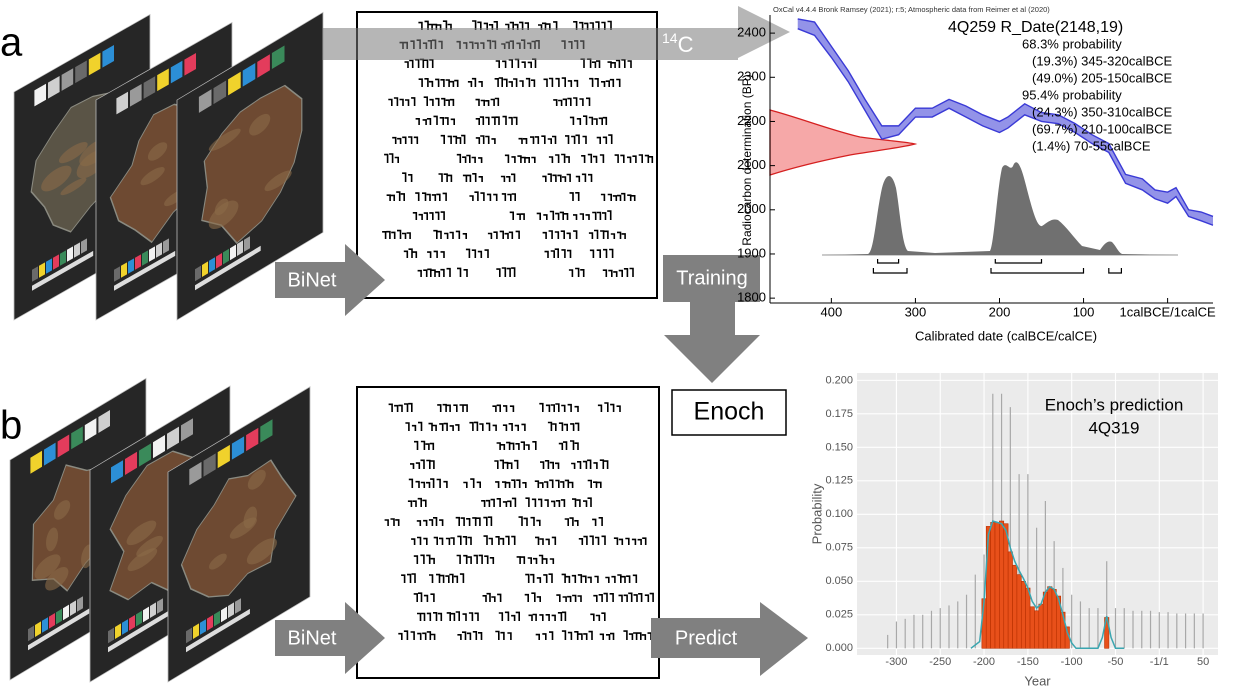 This screenshot has height=700, width=1250. Describe the element at coordinates (984, 662) in the screenshot. I see `x-tick-label: -200` at that location.